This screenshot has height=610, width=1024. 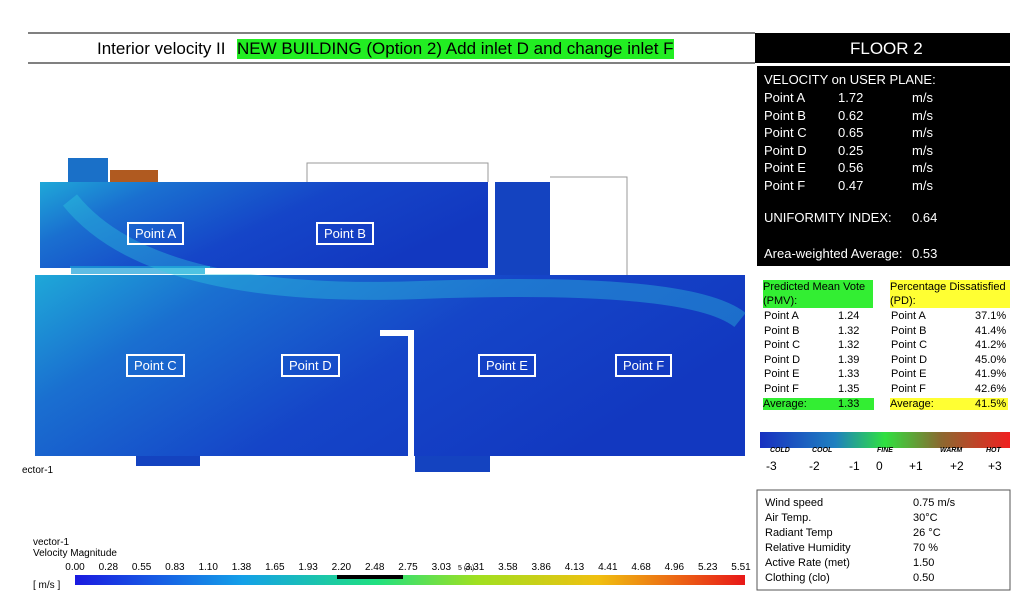 What do you see at coordinates (991, 359) in the screenshot?
I see `pd-value: 45.0%` at bounding box center [991, 359].